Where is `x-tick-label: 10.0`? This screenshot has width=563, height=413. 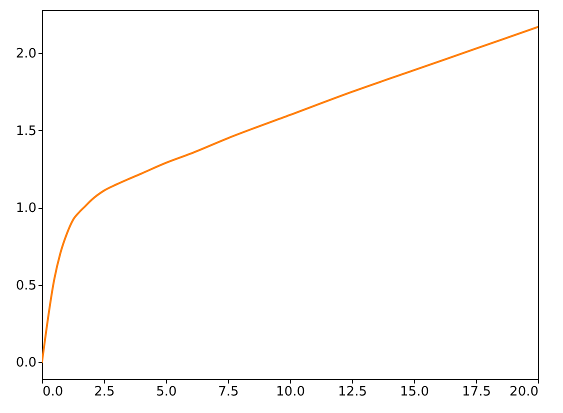
x-tick-label: 10.0 is located at coordinates (290, 392).